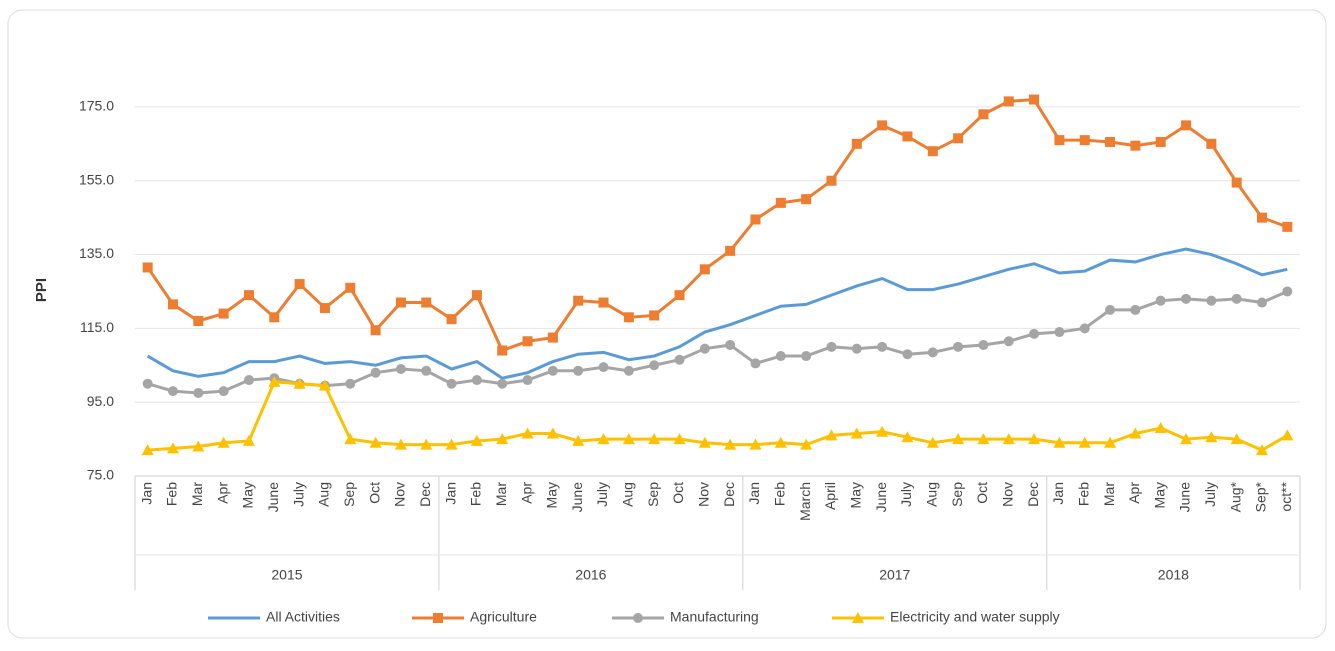  What do you see at coordinates (638, 618) in the screenshot?
I see `legend-marker` at bounding box center [638, 618].